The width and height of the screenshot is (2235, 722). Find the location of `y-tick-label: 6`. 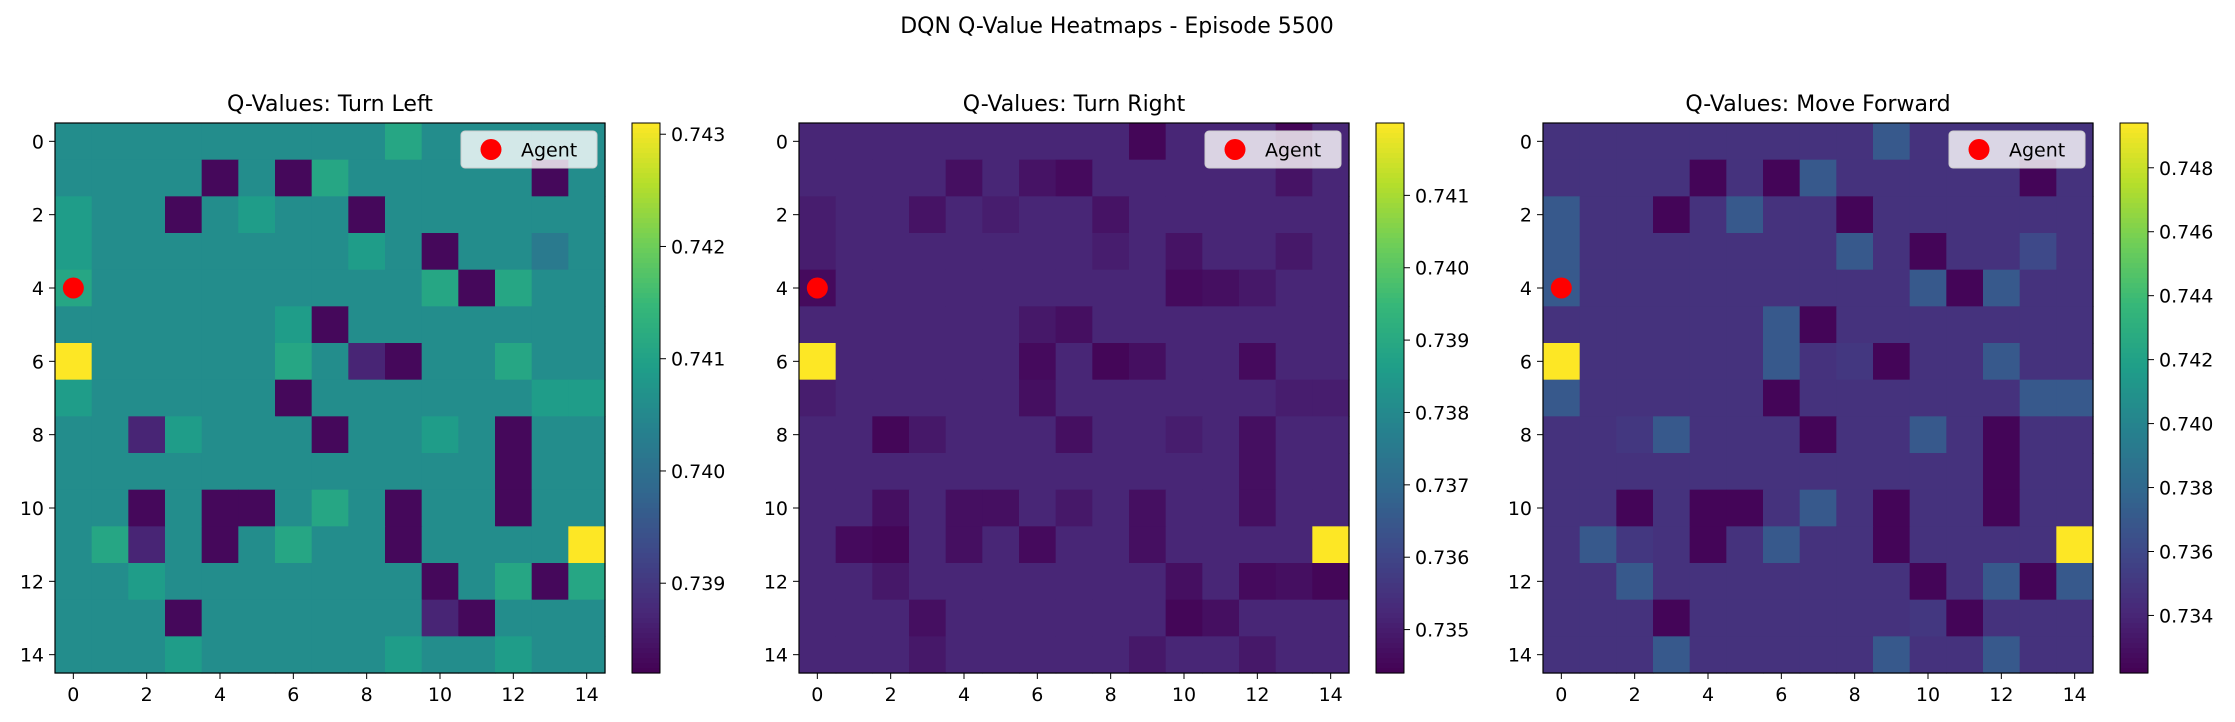

y-tick-label: 6 is located at coordinates (1526, 362).